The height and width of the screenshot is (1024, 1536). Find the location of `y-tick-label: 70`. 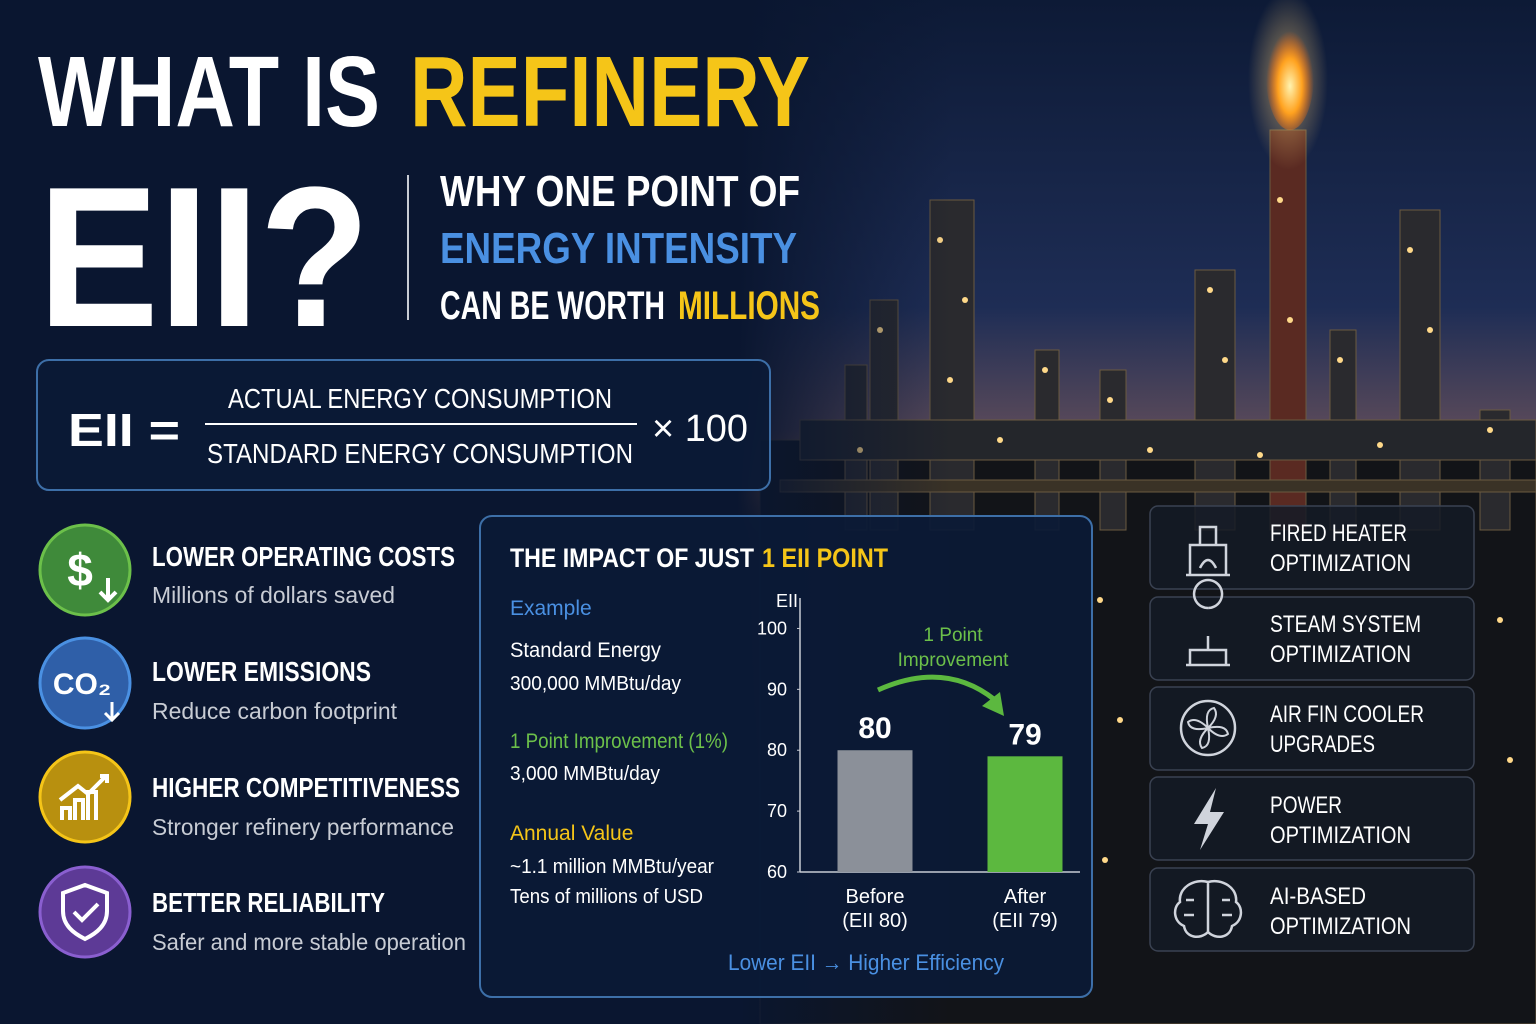

y-tick-label: 70 is located at coordinates (777, 811).